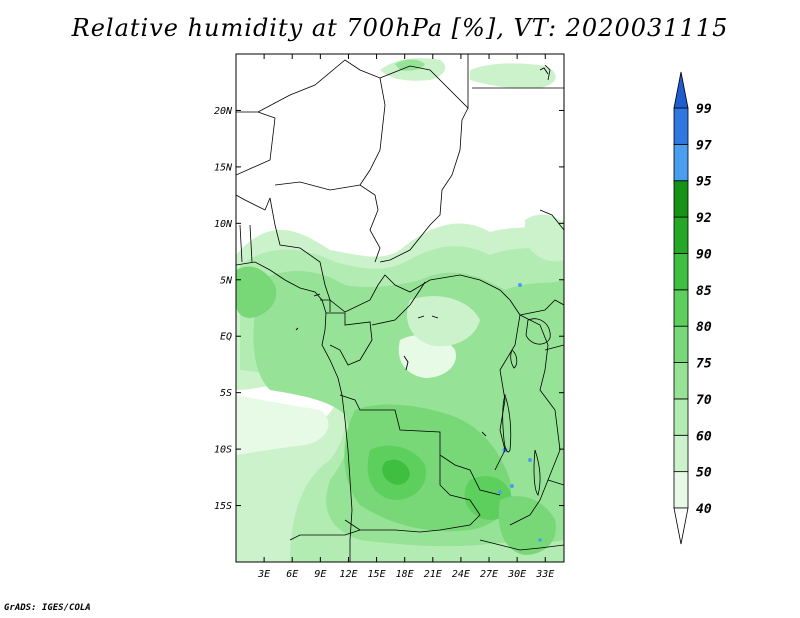  Describe the element at coordinates (412, 494) in the screenshot. I see `boundary-angola-zambia` at that location.